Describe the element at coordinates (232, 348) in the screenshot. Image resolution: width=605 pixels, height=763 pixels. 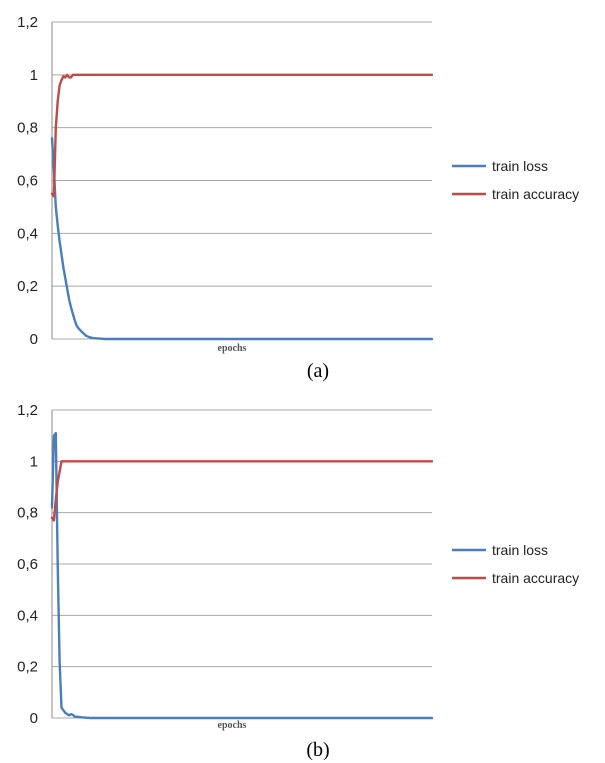
I see `chart-a-xlabel: epochs` at that location.